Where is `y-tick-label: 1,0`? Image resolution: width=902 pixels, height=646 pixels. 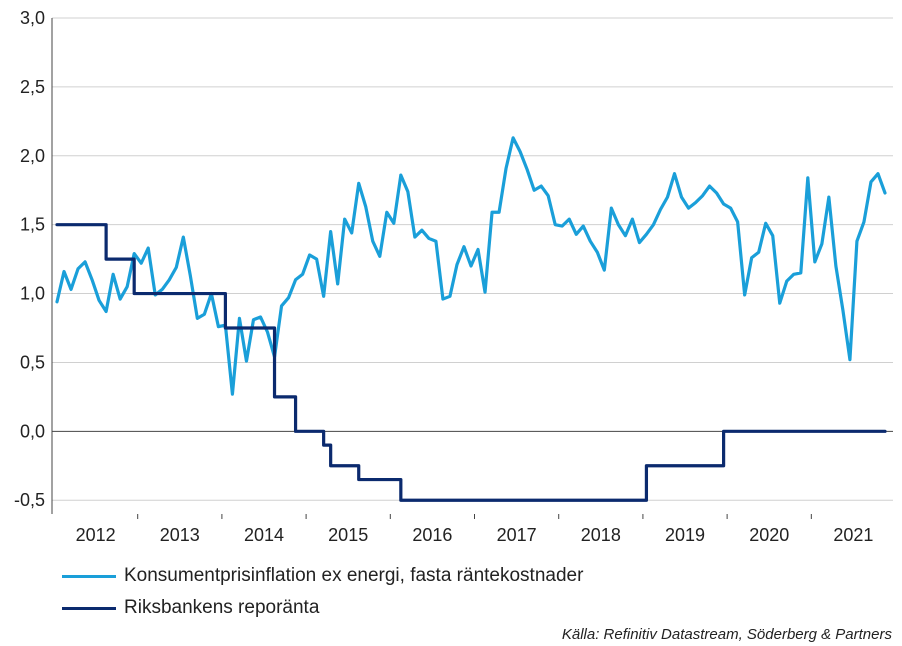 y-tick-label: 1,0 is located at coordinates (32, 294).